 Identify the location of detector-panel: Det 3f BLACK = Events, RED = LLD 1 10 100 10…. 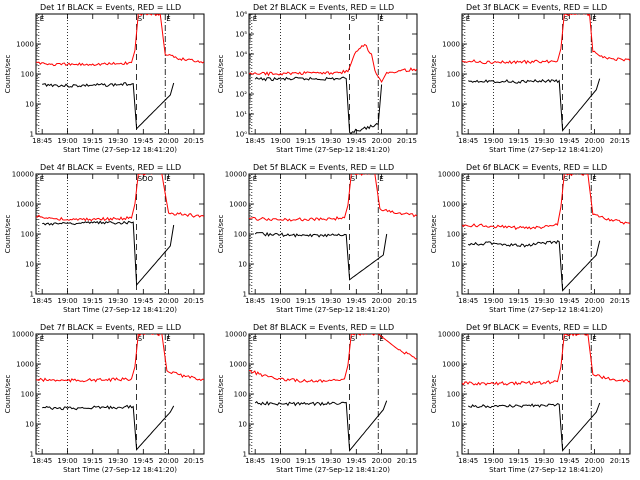
(532, 80).